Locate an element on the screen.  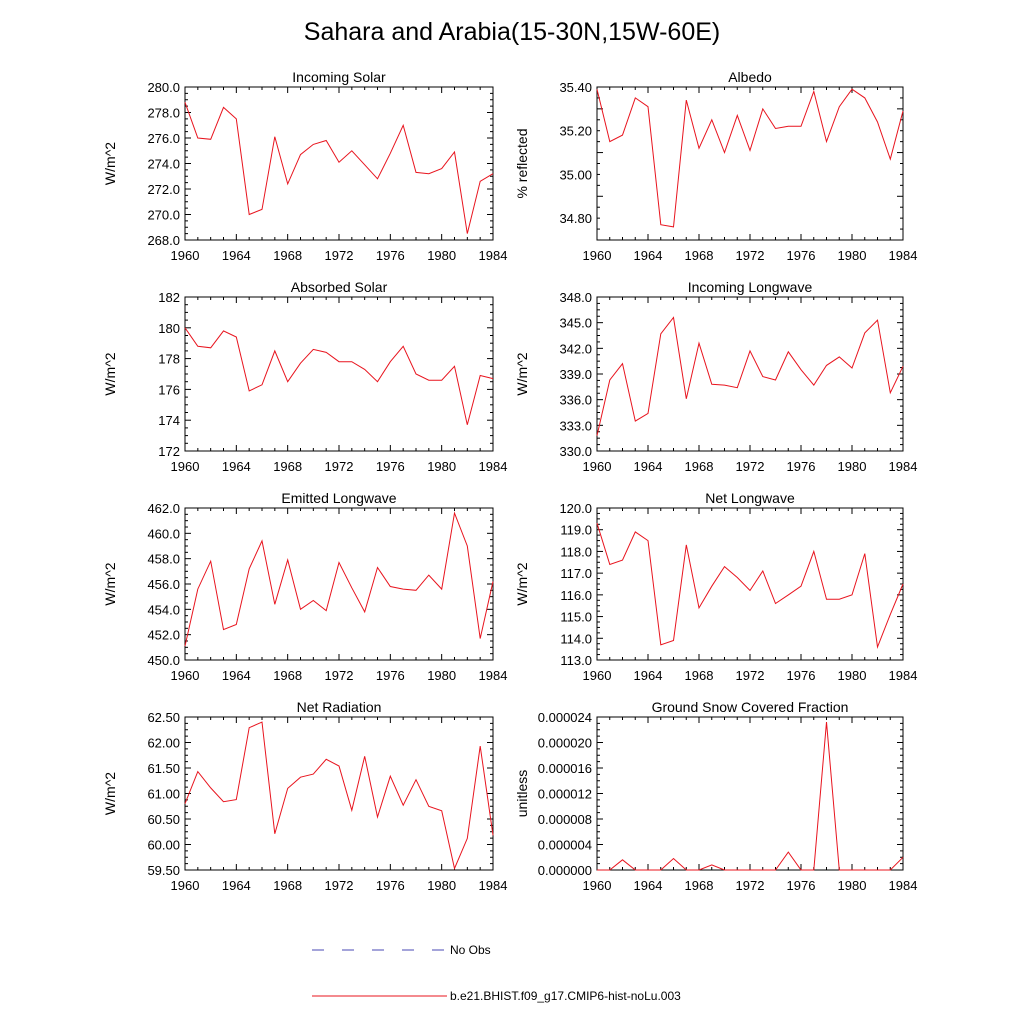
legend-item-no-obs: No Obs is located at coordinates (401, 950).